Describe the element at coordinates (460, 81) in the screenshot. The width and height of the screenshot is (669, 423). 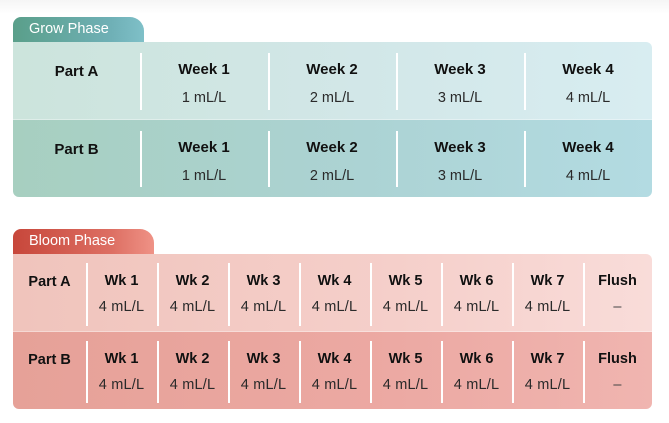
I see `grow-part-a-week-3: Week 3 3 mL/L` at that location.